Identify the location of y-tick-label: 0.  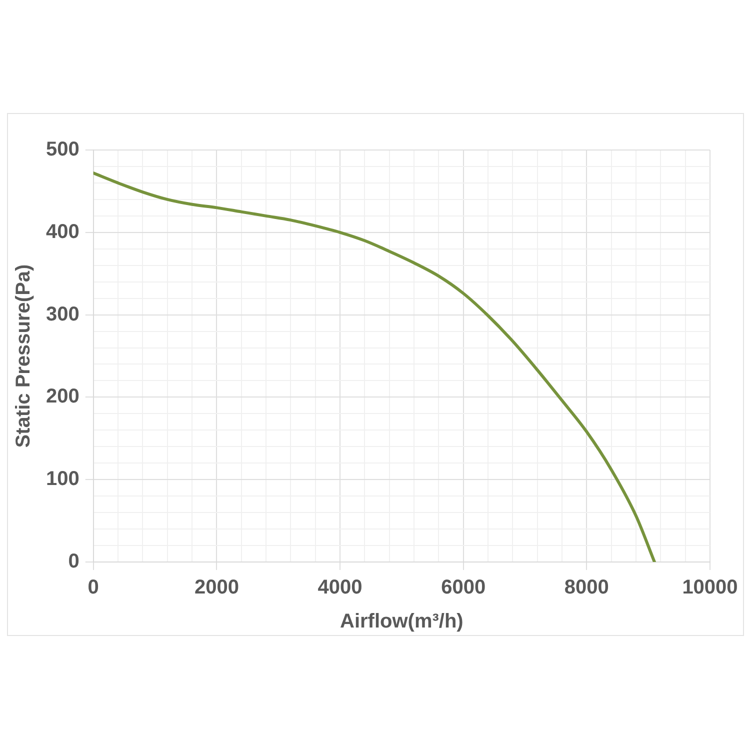
(74, 561).